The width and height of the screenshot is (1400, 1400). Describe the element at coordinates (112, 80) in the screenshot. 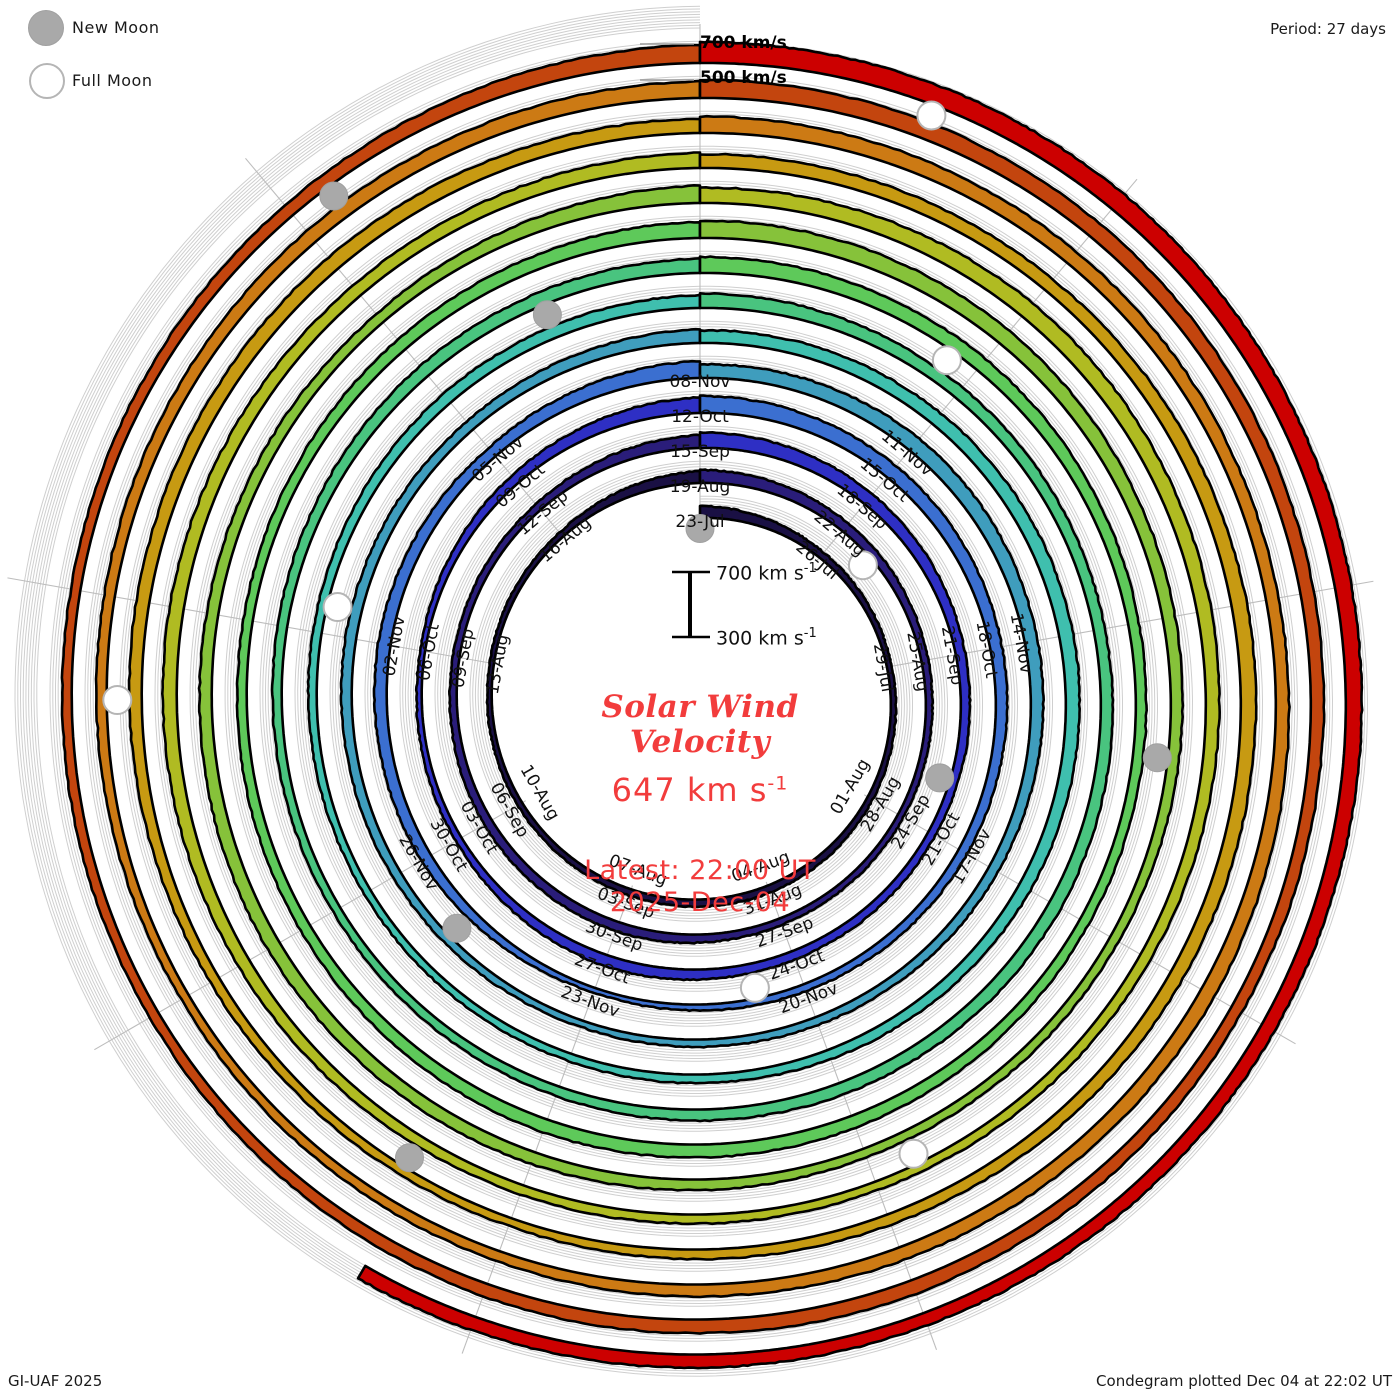

I see `full-moon-legend-label: Full Moon` at that location.